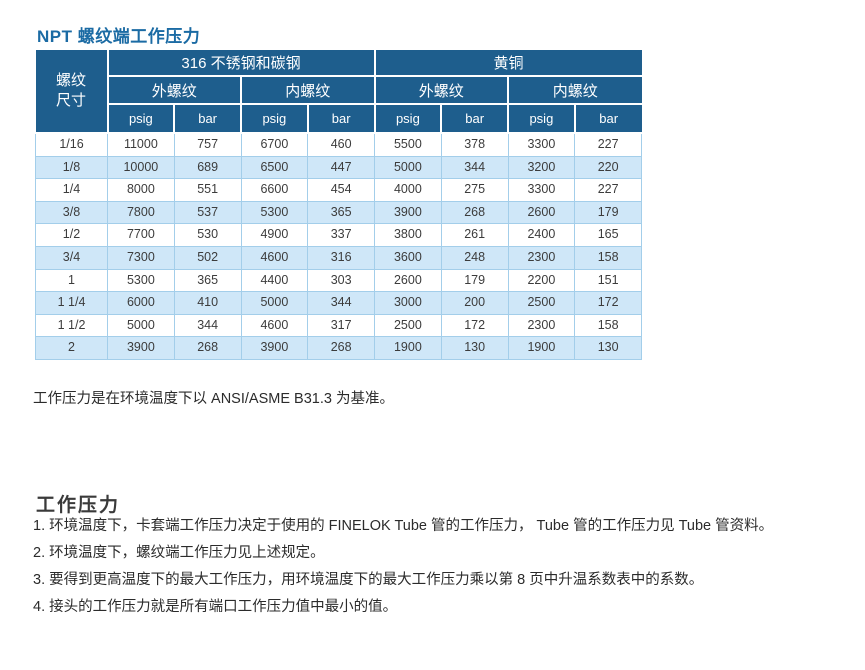 Image resolution: width=865 pixels, height=670 pixels. What do you see at coordinates (179, 553) in the screenshot?
I see `note-item-2: 2. 环境温度下，螺纹端工作压力见上述规定。` at bounding box center [179, 553].